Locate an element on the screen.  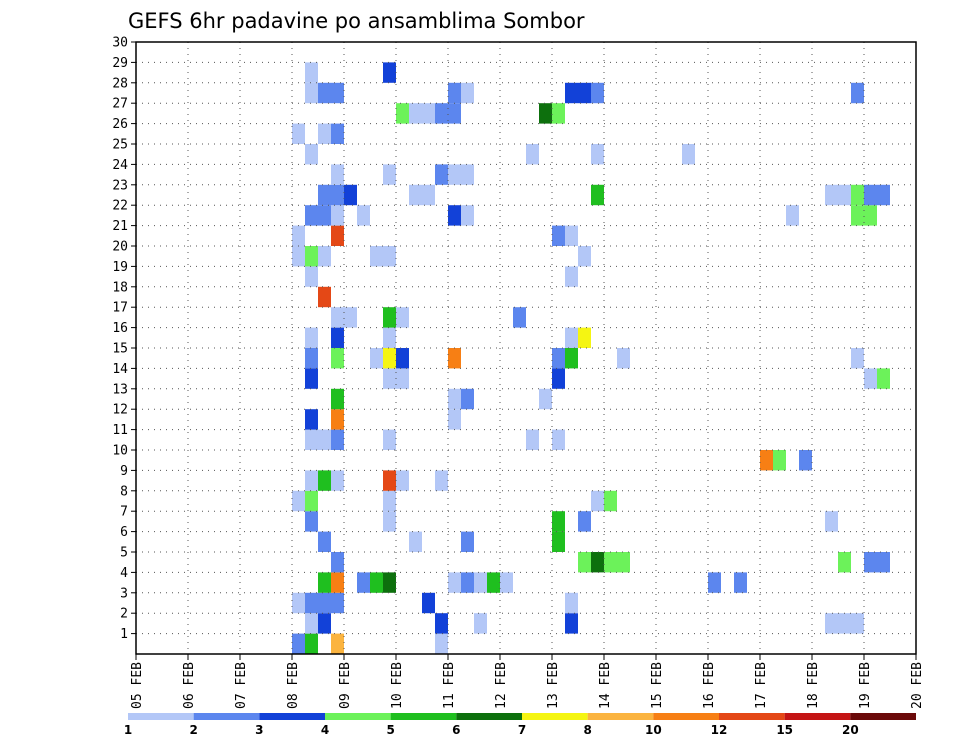
colorbar-label: 7 is located at coordinates (522, 730).